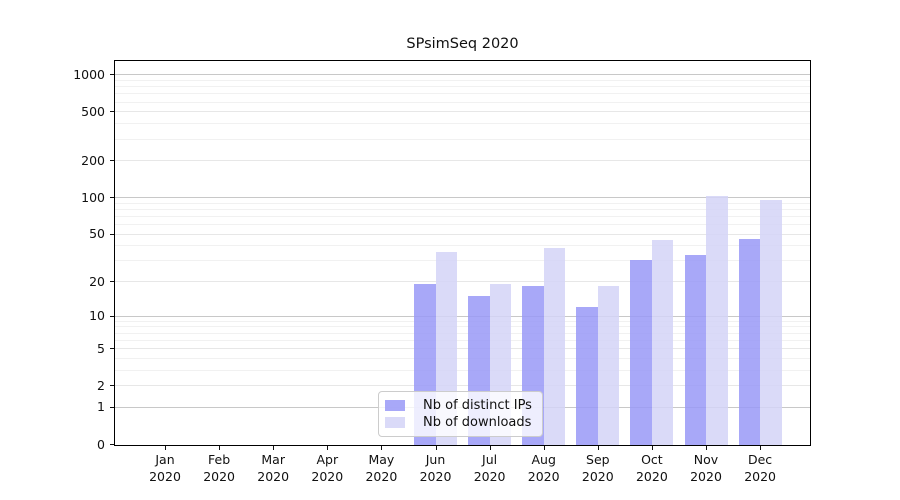  What do you see at coordinates (587, 375) in the screenshot?
I see `bar-distinct-ips-sep-2020` at bounding box center [587, 375].